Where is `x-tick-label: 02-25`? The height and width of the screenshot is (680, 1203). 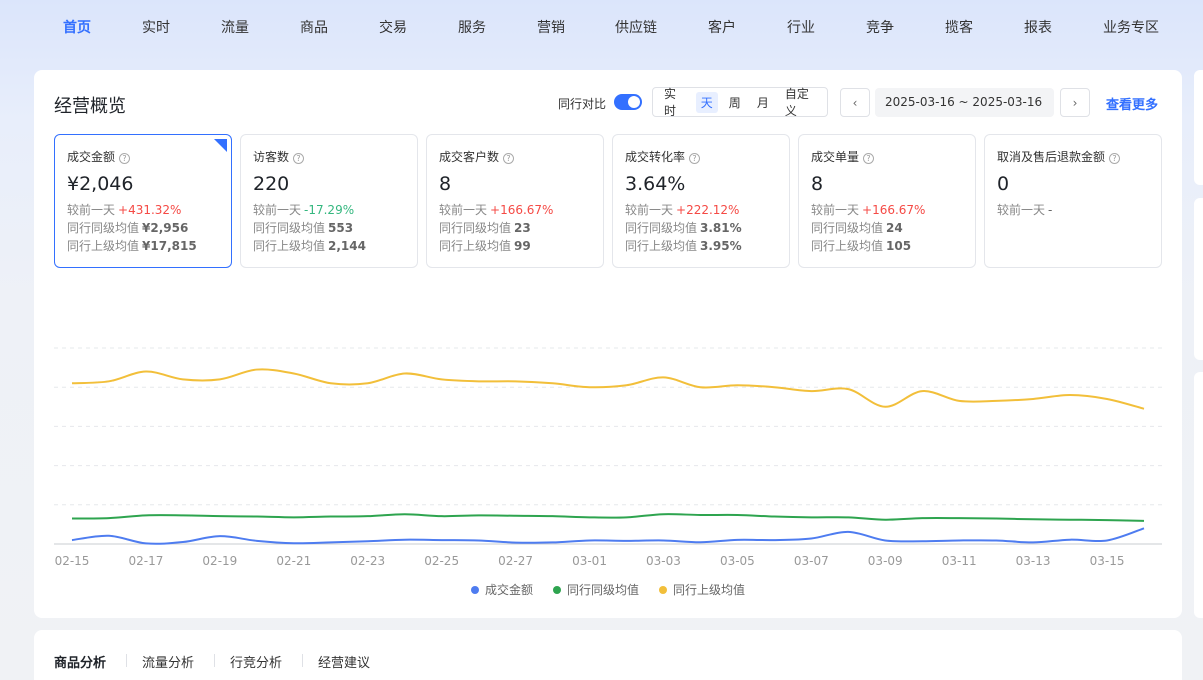
x-tick-label: 02-25 is located at coordinates (441, 561).